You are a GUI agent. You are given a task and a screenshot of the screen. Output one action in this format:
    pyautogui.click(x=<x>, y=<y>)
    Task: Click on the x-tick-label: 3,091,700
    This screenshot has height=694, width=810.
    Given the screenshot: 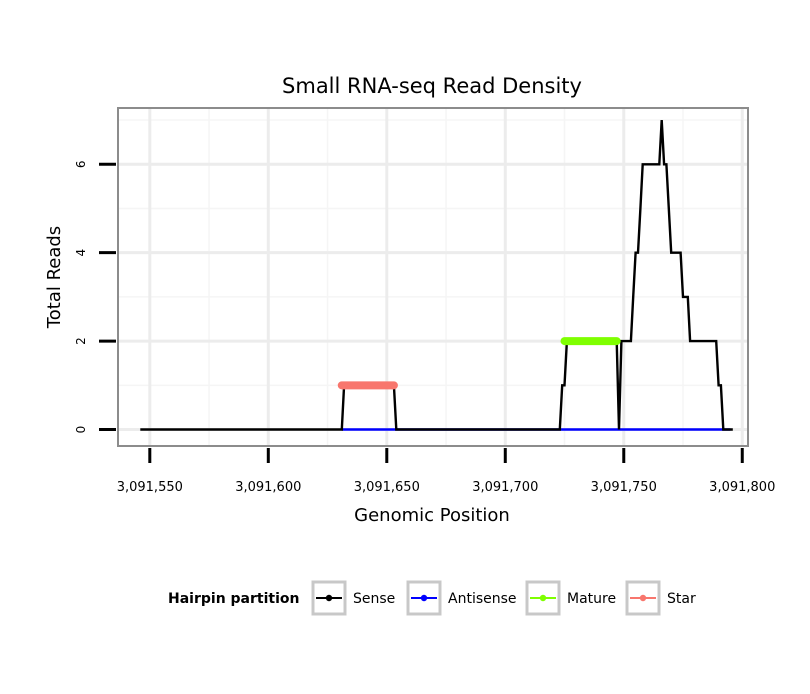 What is the action you would take?
    pyautogui.click(x=505, y=487)
    